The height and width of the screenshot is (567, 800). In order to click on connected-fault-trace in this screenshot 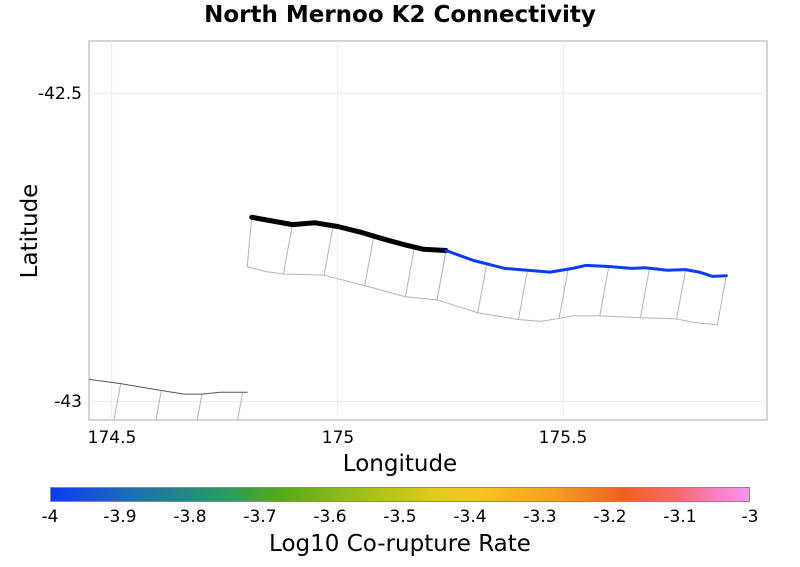, I will do `click(586, 263)`.